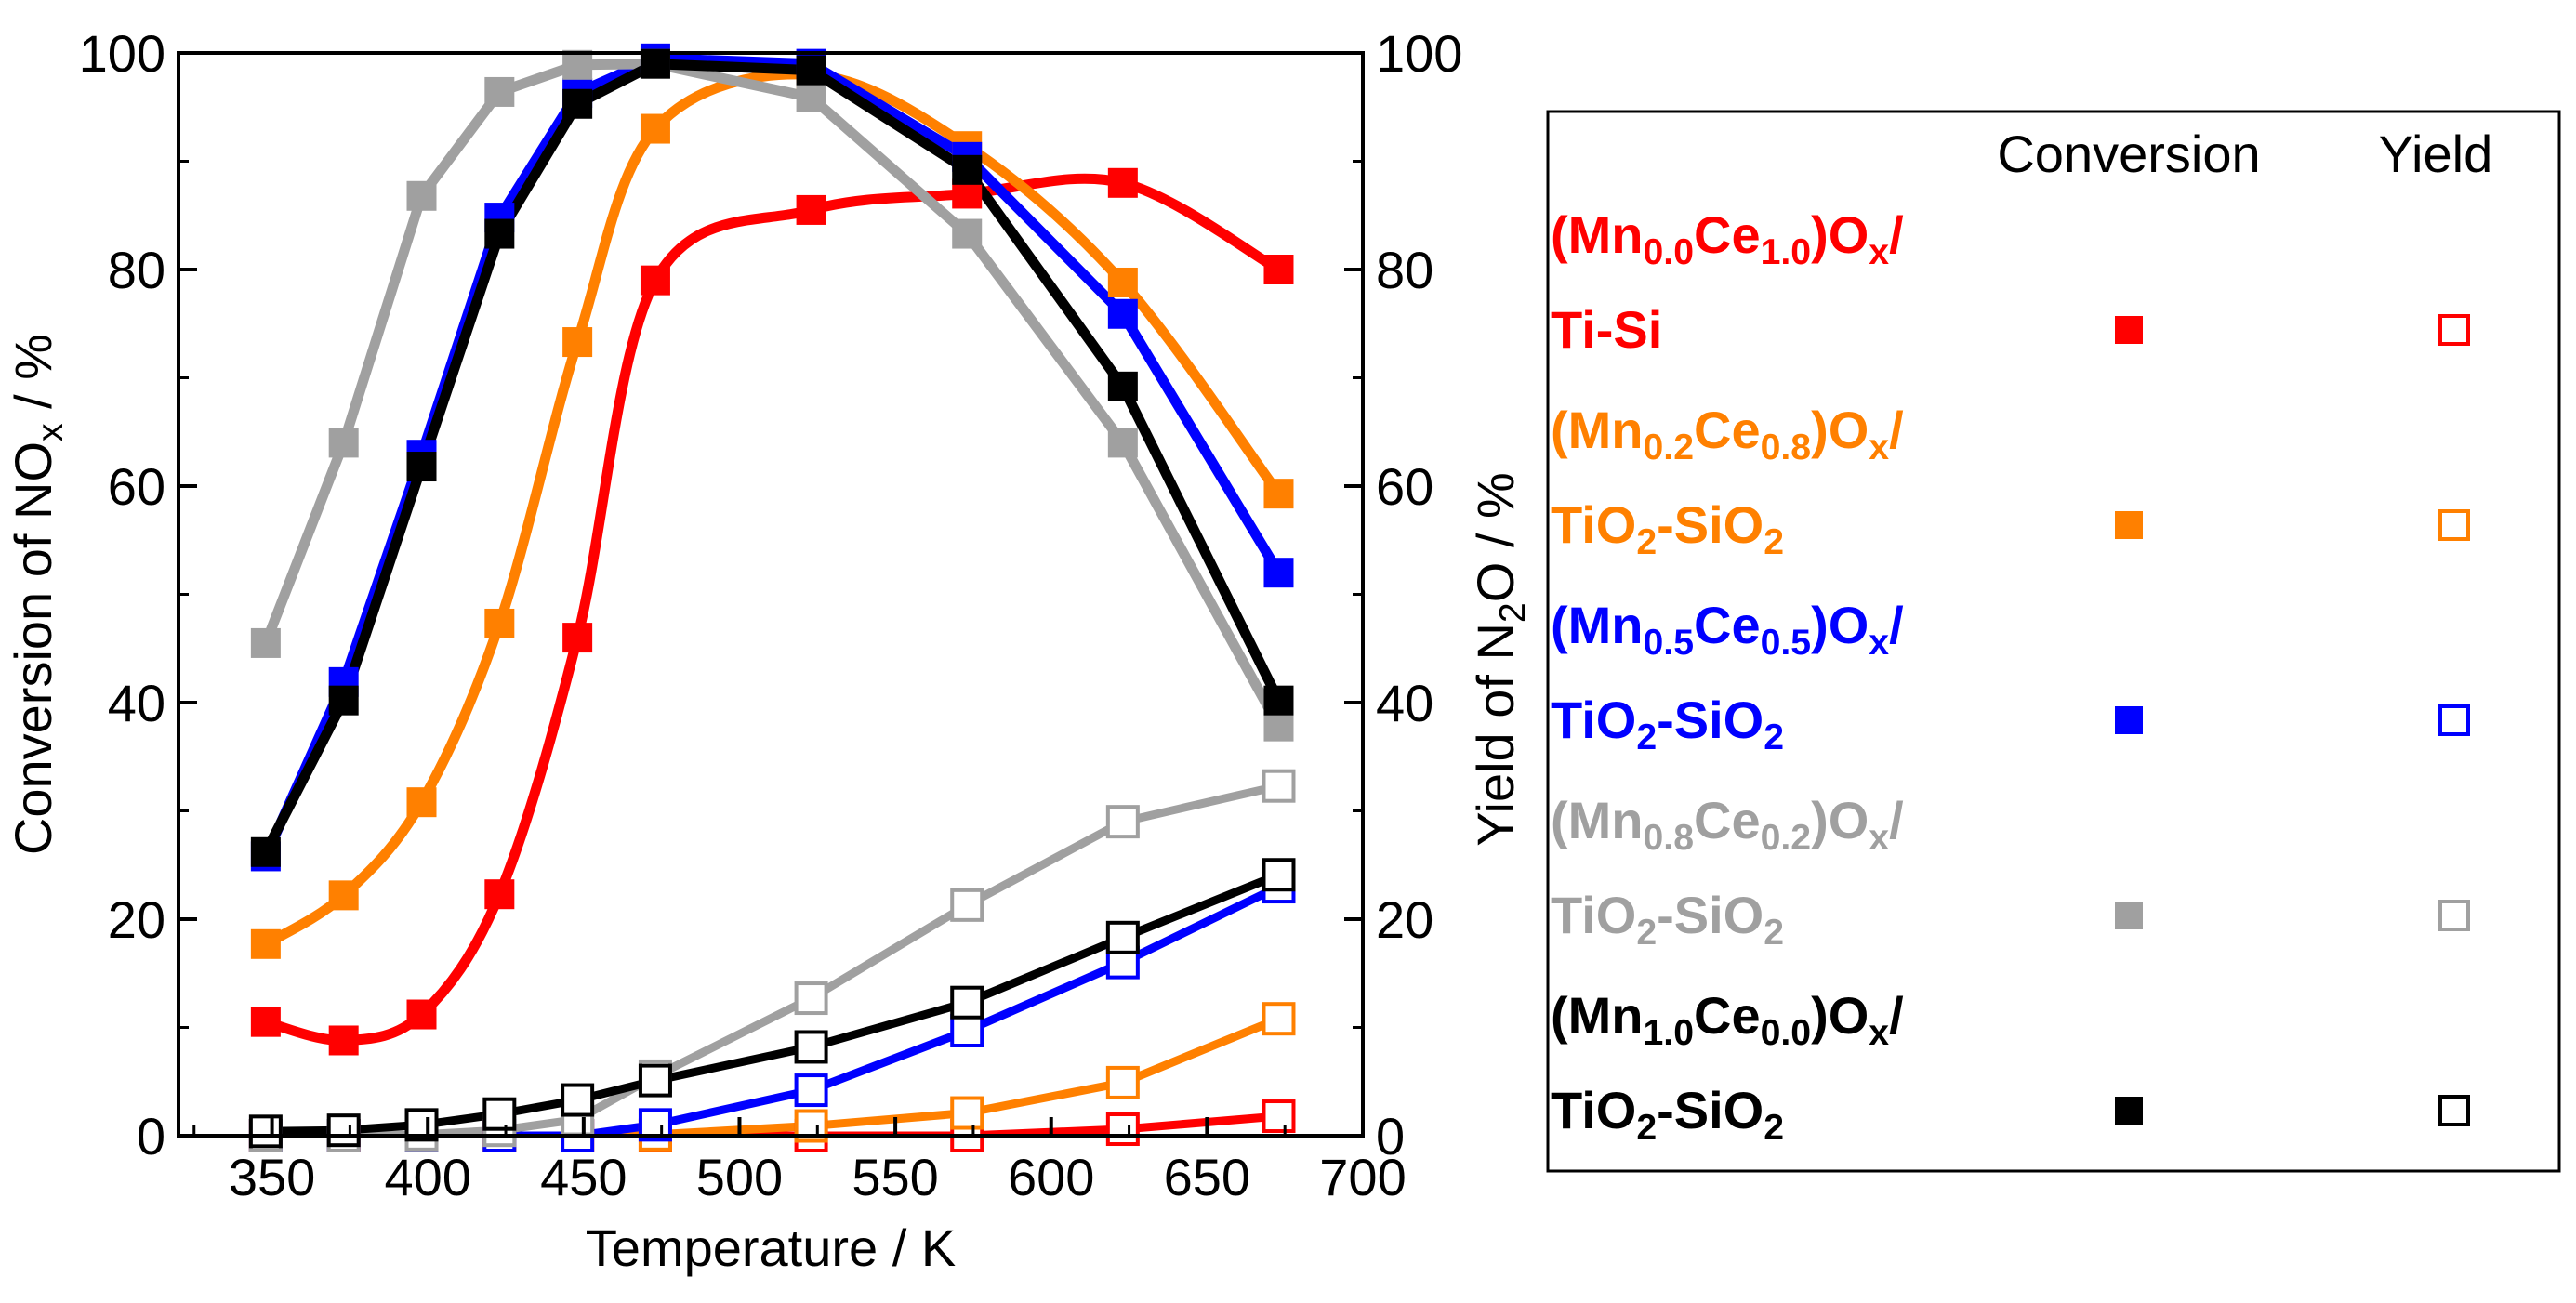 This screenshot has height=1303, width=2576. I want to click on x-tick-label: 500, so click(739, 1177).